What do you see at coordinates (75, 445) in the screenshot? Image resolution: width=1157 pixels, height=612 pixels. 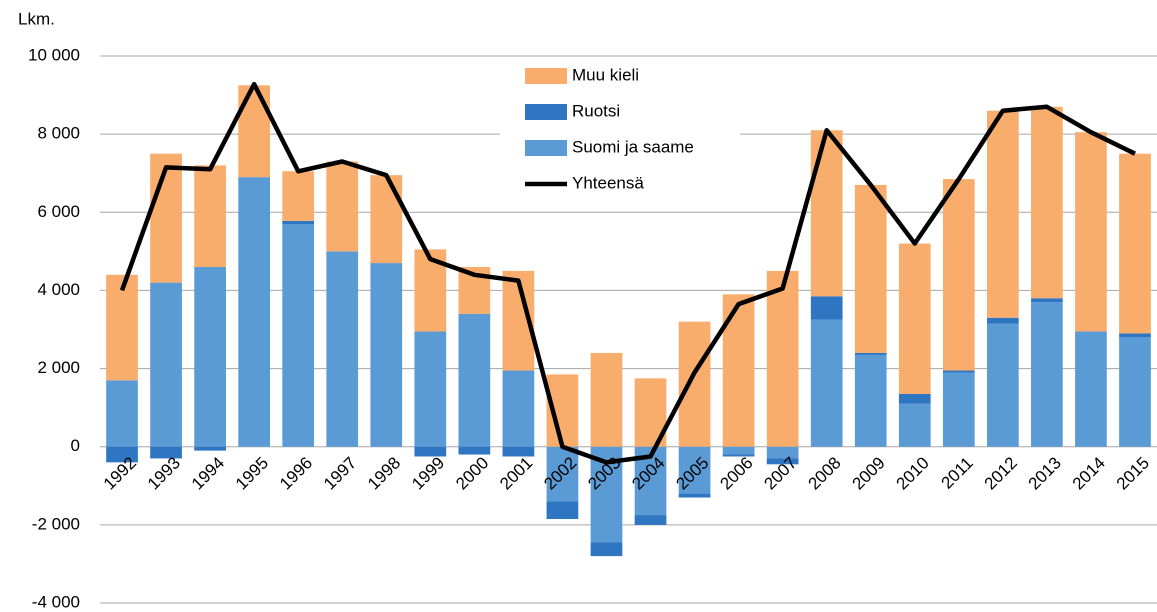 I see `y-tick-label: 0` at bounding box center [75, 445].